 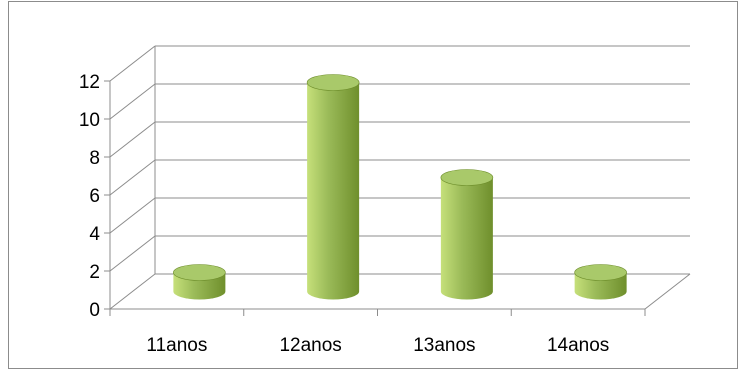 I want to click on bar-13anos, so click(x=467, y=234).